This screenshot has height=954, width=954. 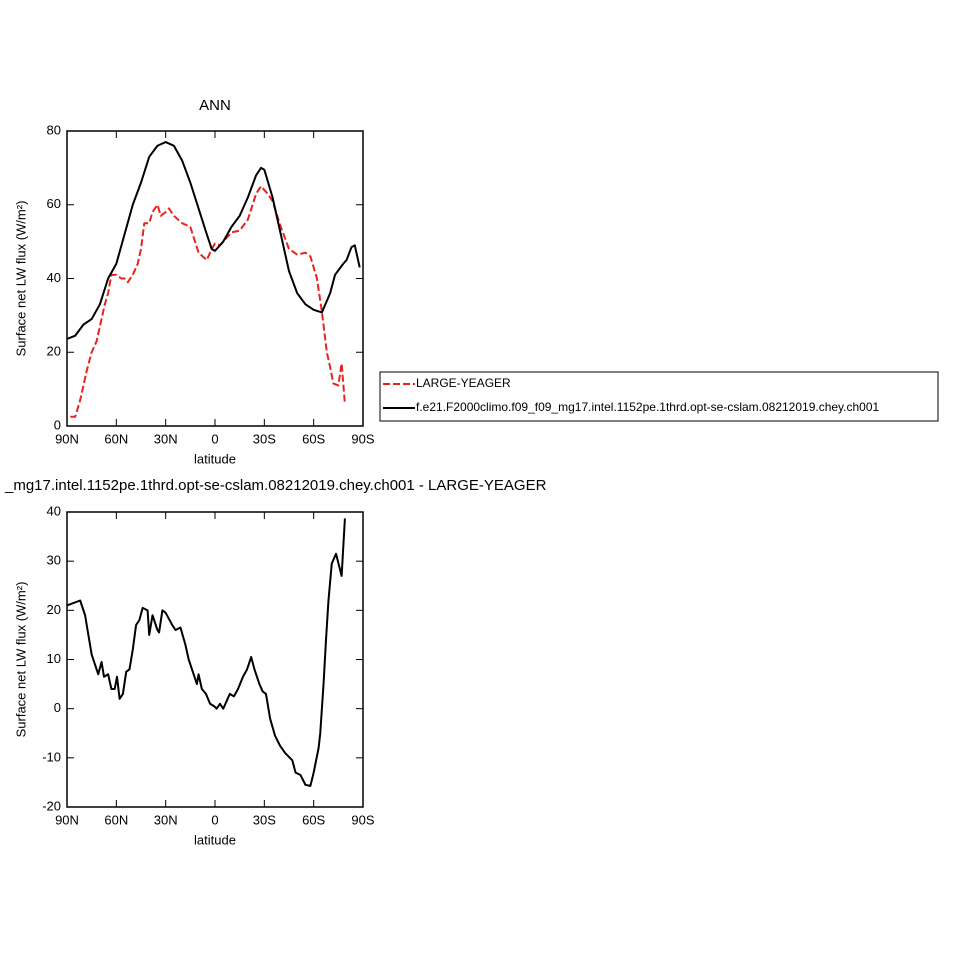 What do you see at coordinates (215, 105) in the screenshot?
I see `title: ANN` at bounding box center [215, 105].